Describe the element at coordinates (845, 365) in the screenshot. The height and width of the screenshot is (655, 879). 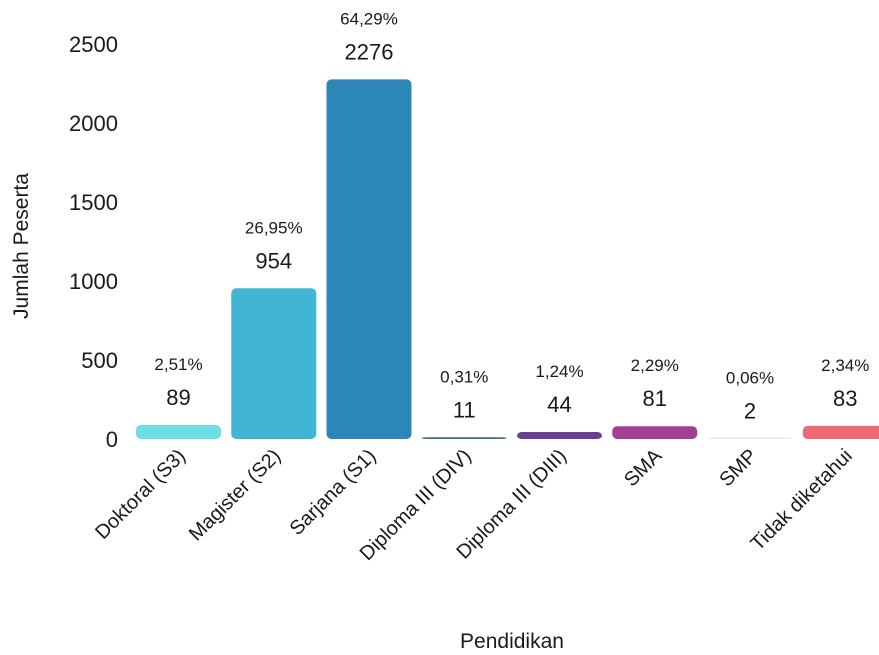
I see `percent-label: 2,34%` at that location.